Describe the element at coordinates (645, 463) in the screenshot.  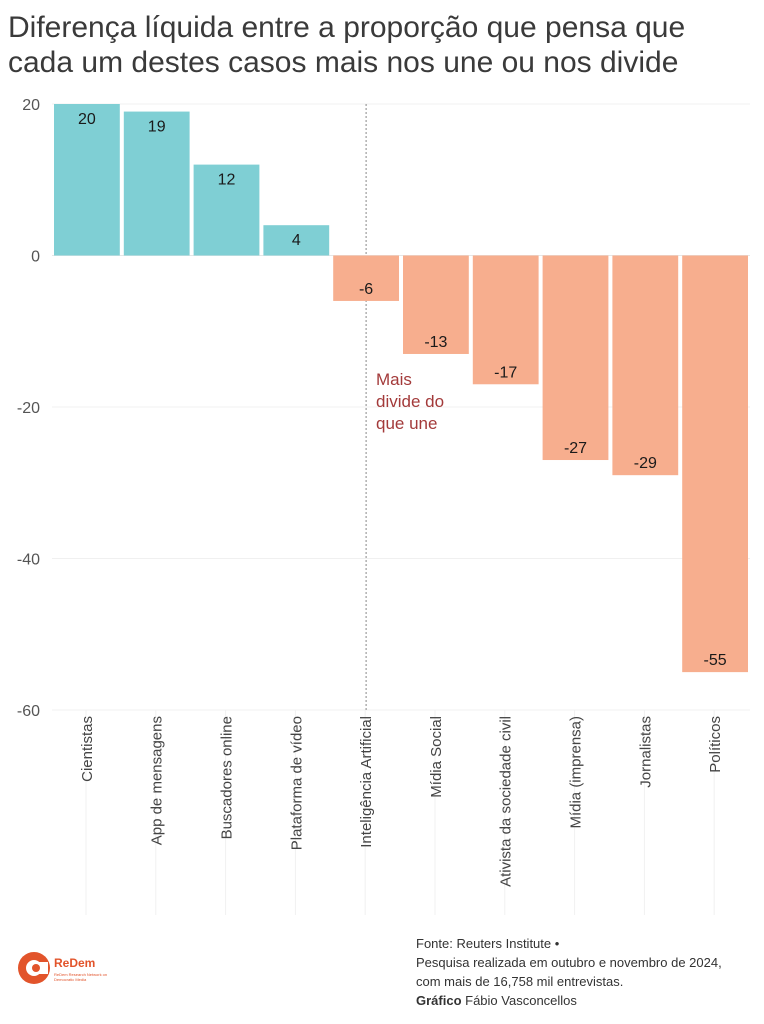
I see `data-label: -29` at that location.